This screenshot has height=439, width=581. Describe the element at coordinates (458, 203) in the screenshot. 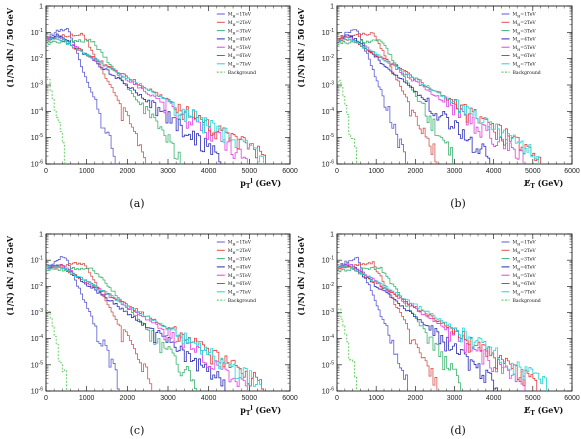

I see `panel-caption: (b)` at that location.